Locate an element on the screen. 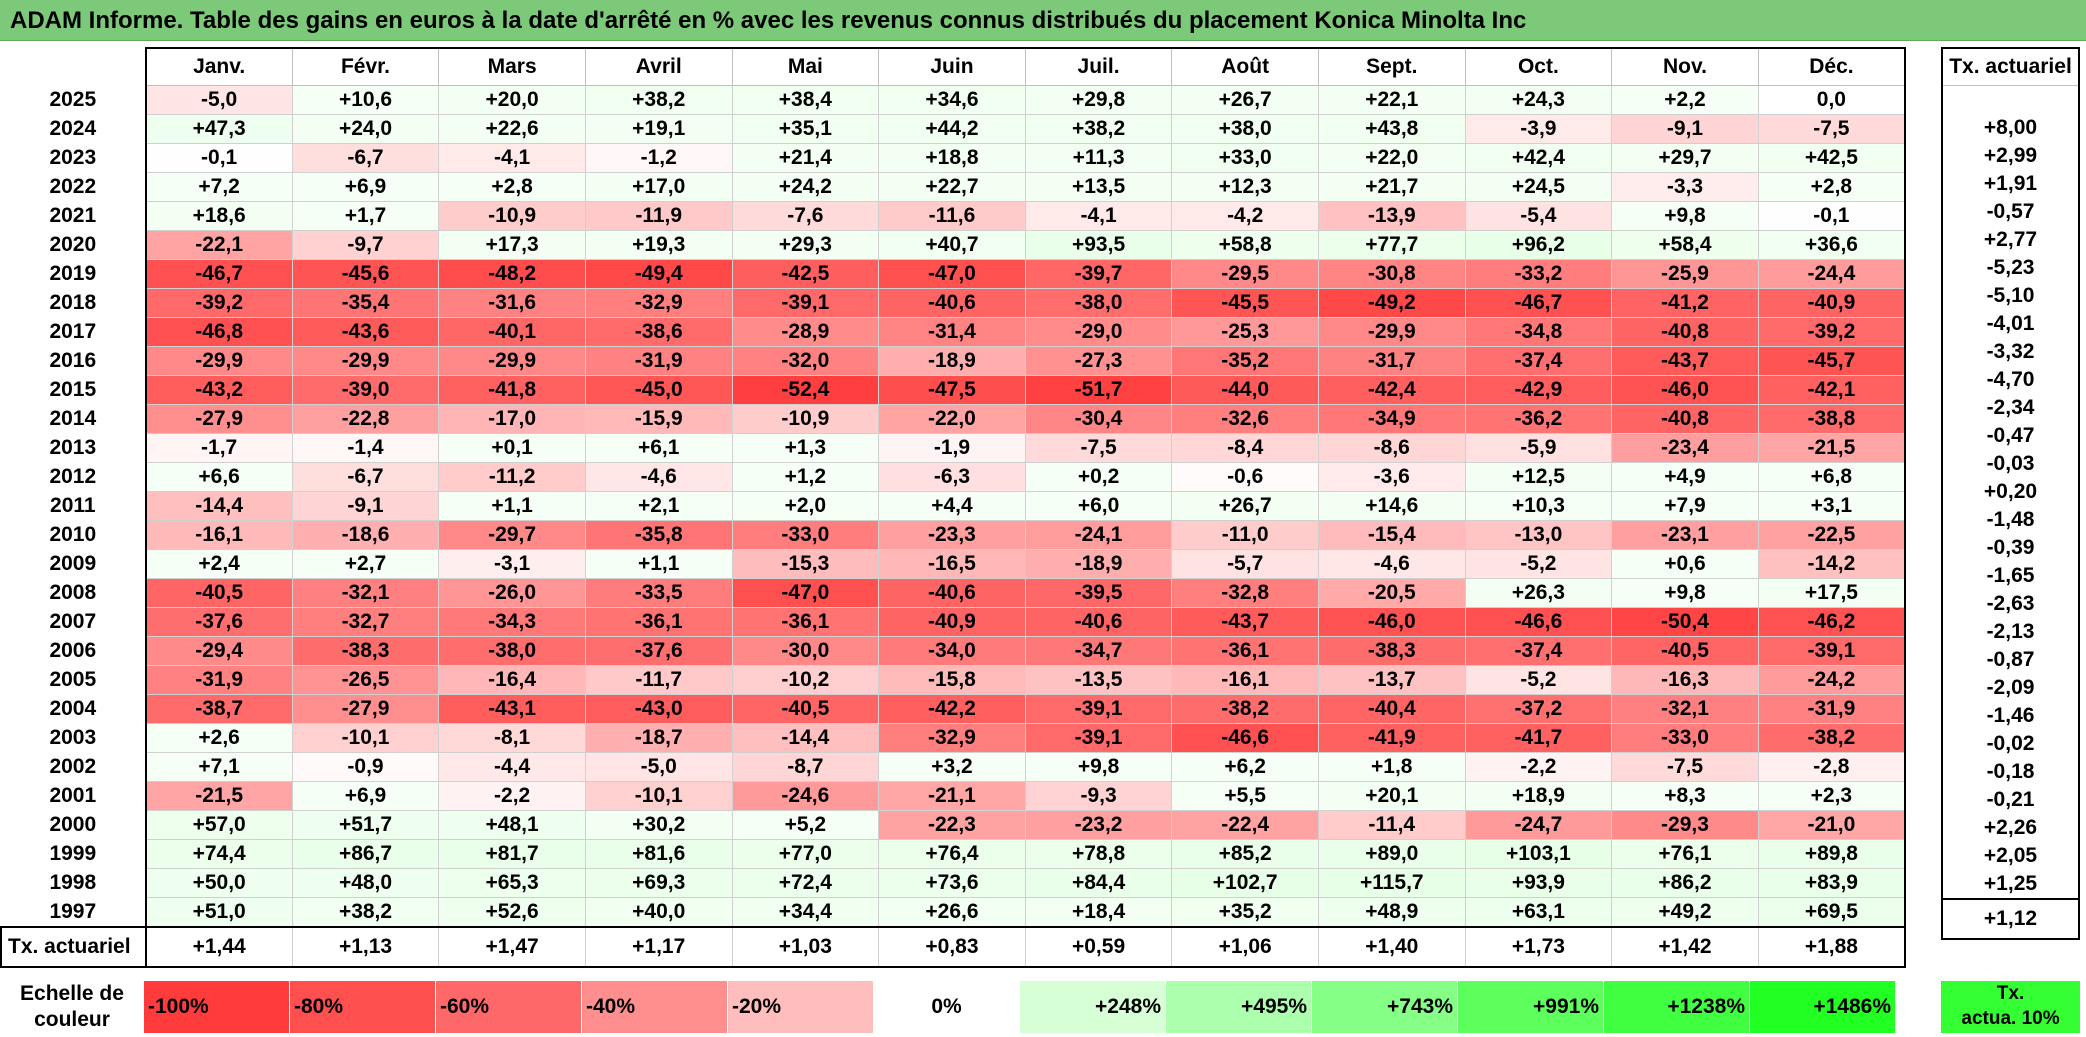 This screenshot has height=1037, width=2086. gain-cell: +48,1 is located at coordinates (512, 825).